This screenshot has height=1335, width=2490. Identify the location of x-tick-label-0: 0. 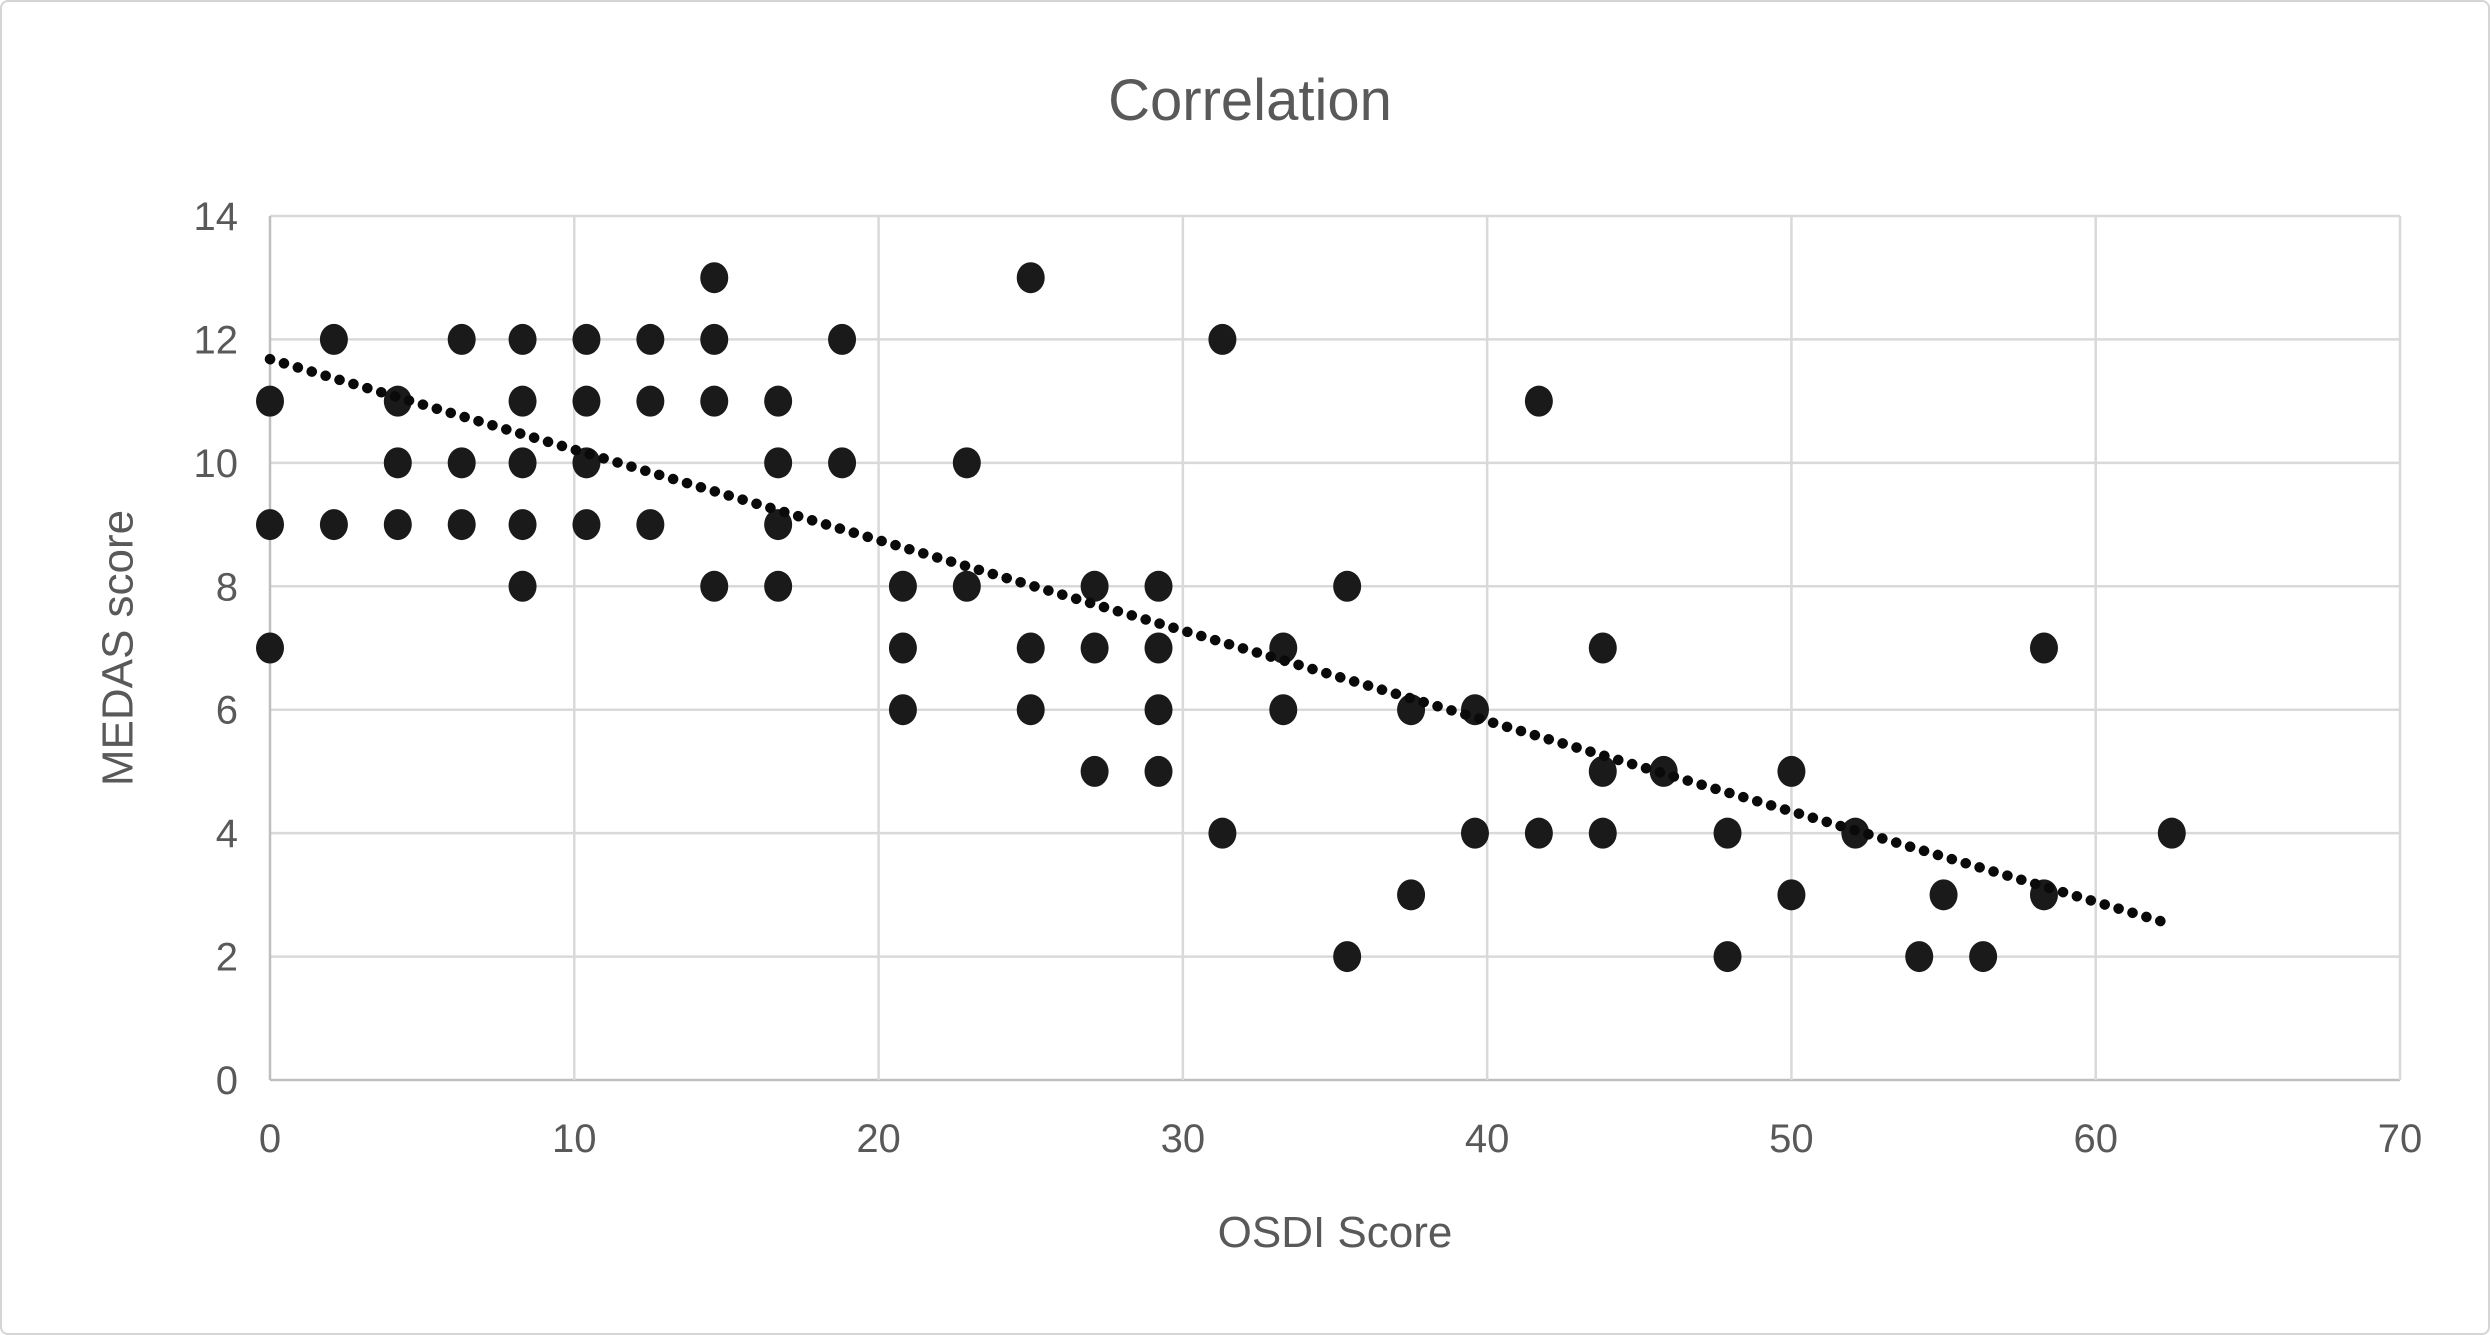
(270, 1139).